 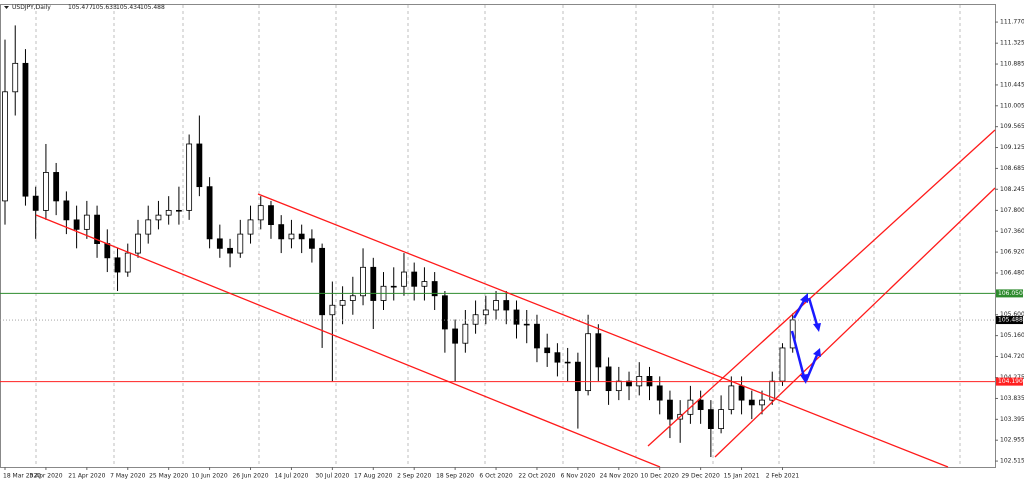 What do you see at coordinates (455, 476) in the screenshot?
I see `x-tick-label: 18 Sep 2020` at bounding box center [455, 476].